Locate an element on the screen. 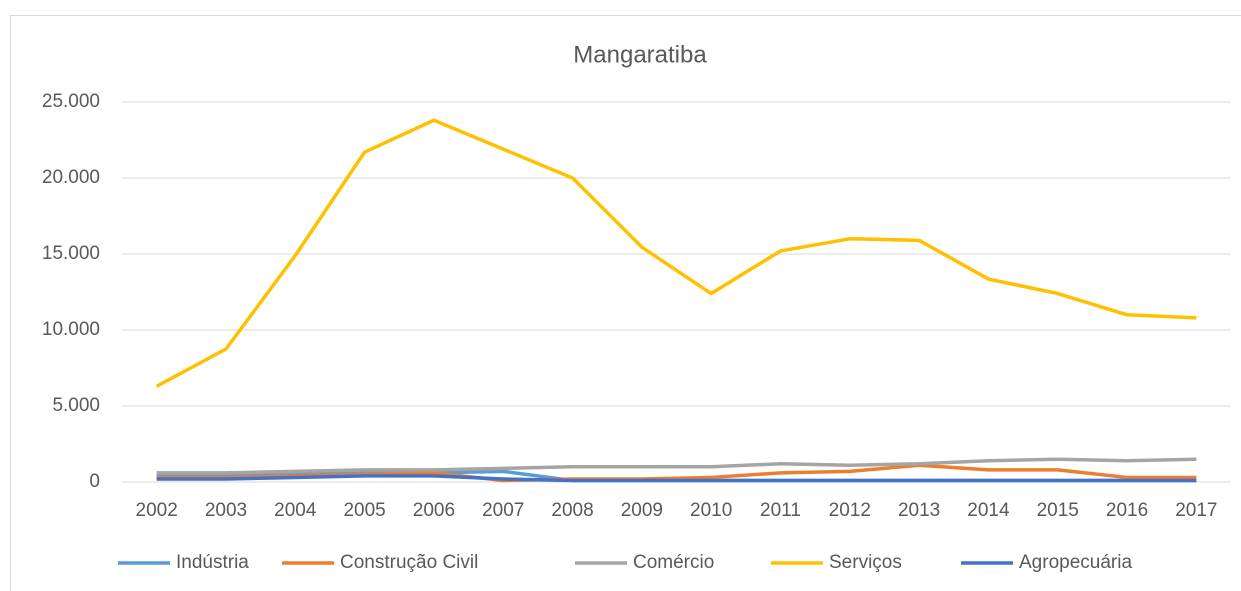  x-tick-label: 2013 is located at coordinates (919, 510).